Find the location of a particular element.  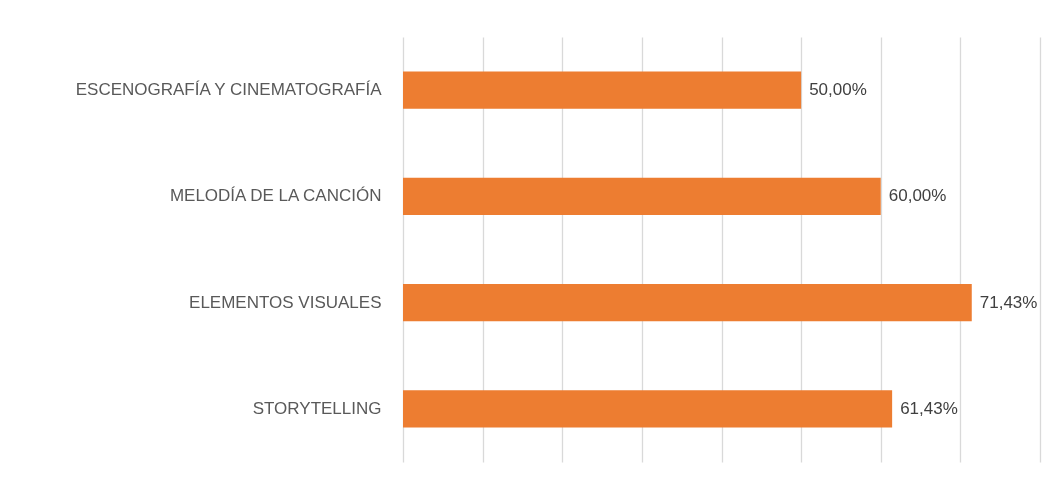

data-label: 50,00% is located at coordinates (838, 90).